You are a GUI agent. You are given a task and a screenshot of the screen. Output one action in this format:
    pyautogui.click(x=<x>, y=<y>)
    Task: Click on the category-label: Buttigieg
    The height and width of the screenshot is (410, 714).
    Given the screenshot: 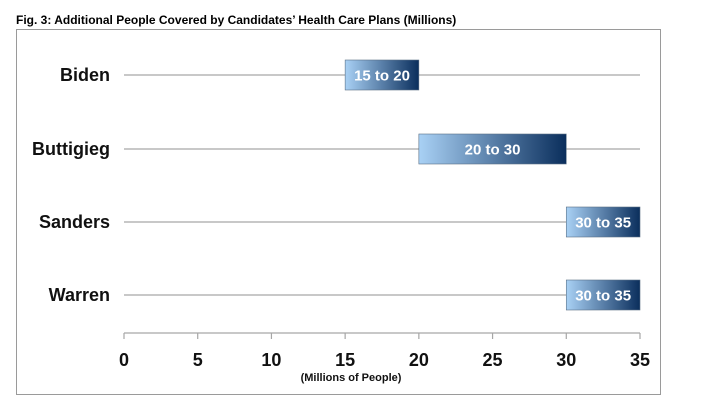 What is the action you would take?
    pyautogui.click(x=71, y=149)
    